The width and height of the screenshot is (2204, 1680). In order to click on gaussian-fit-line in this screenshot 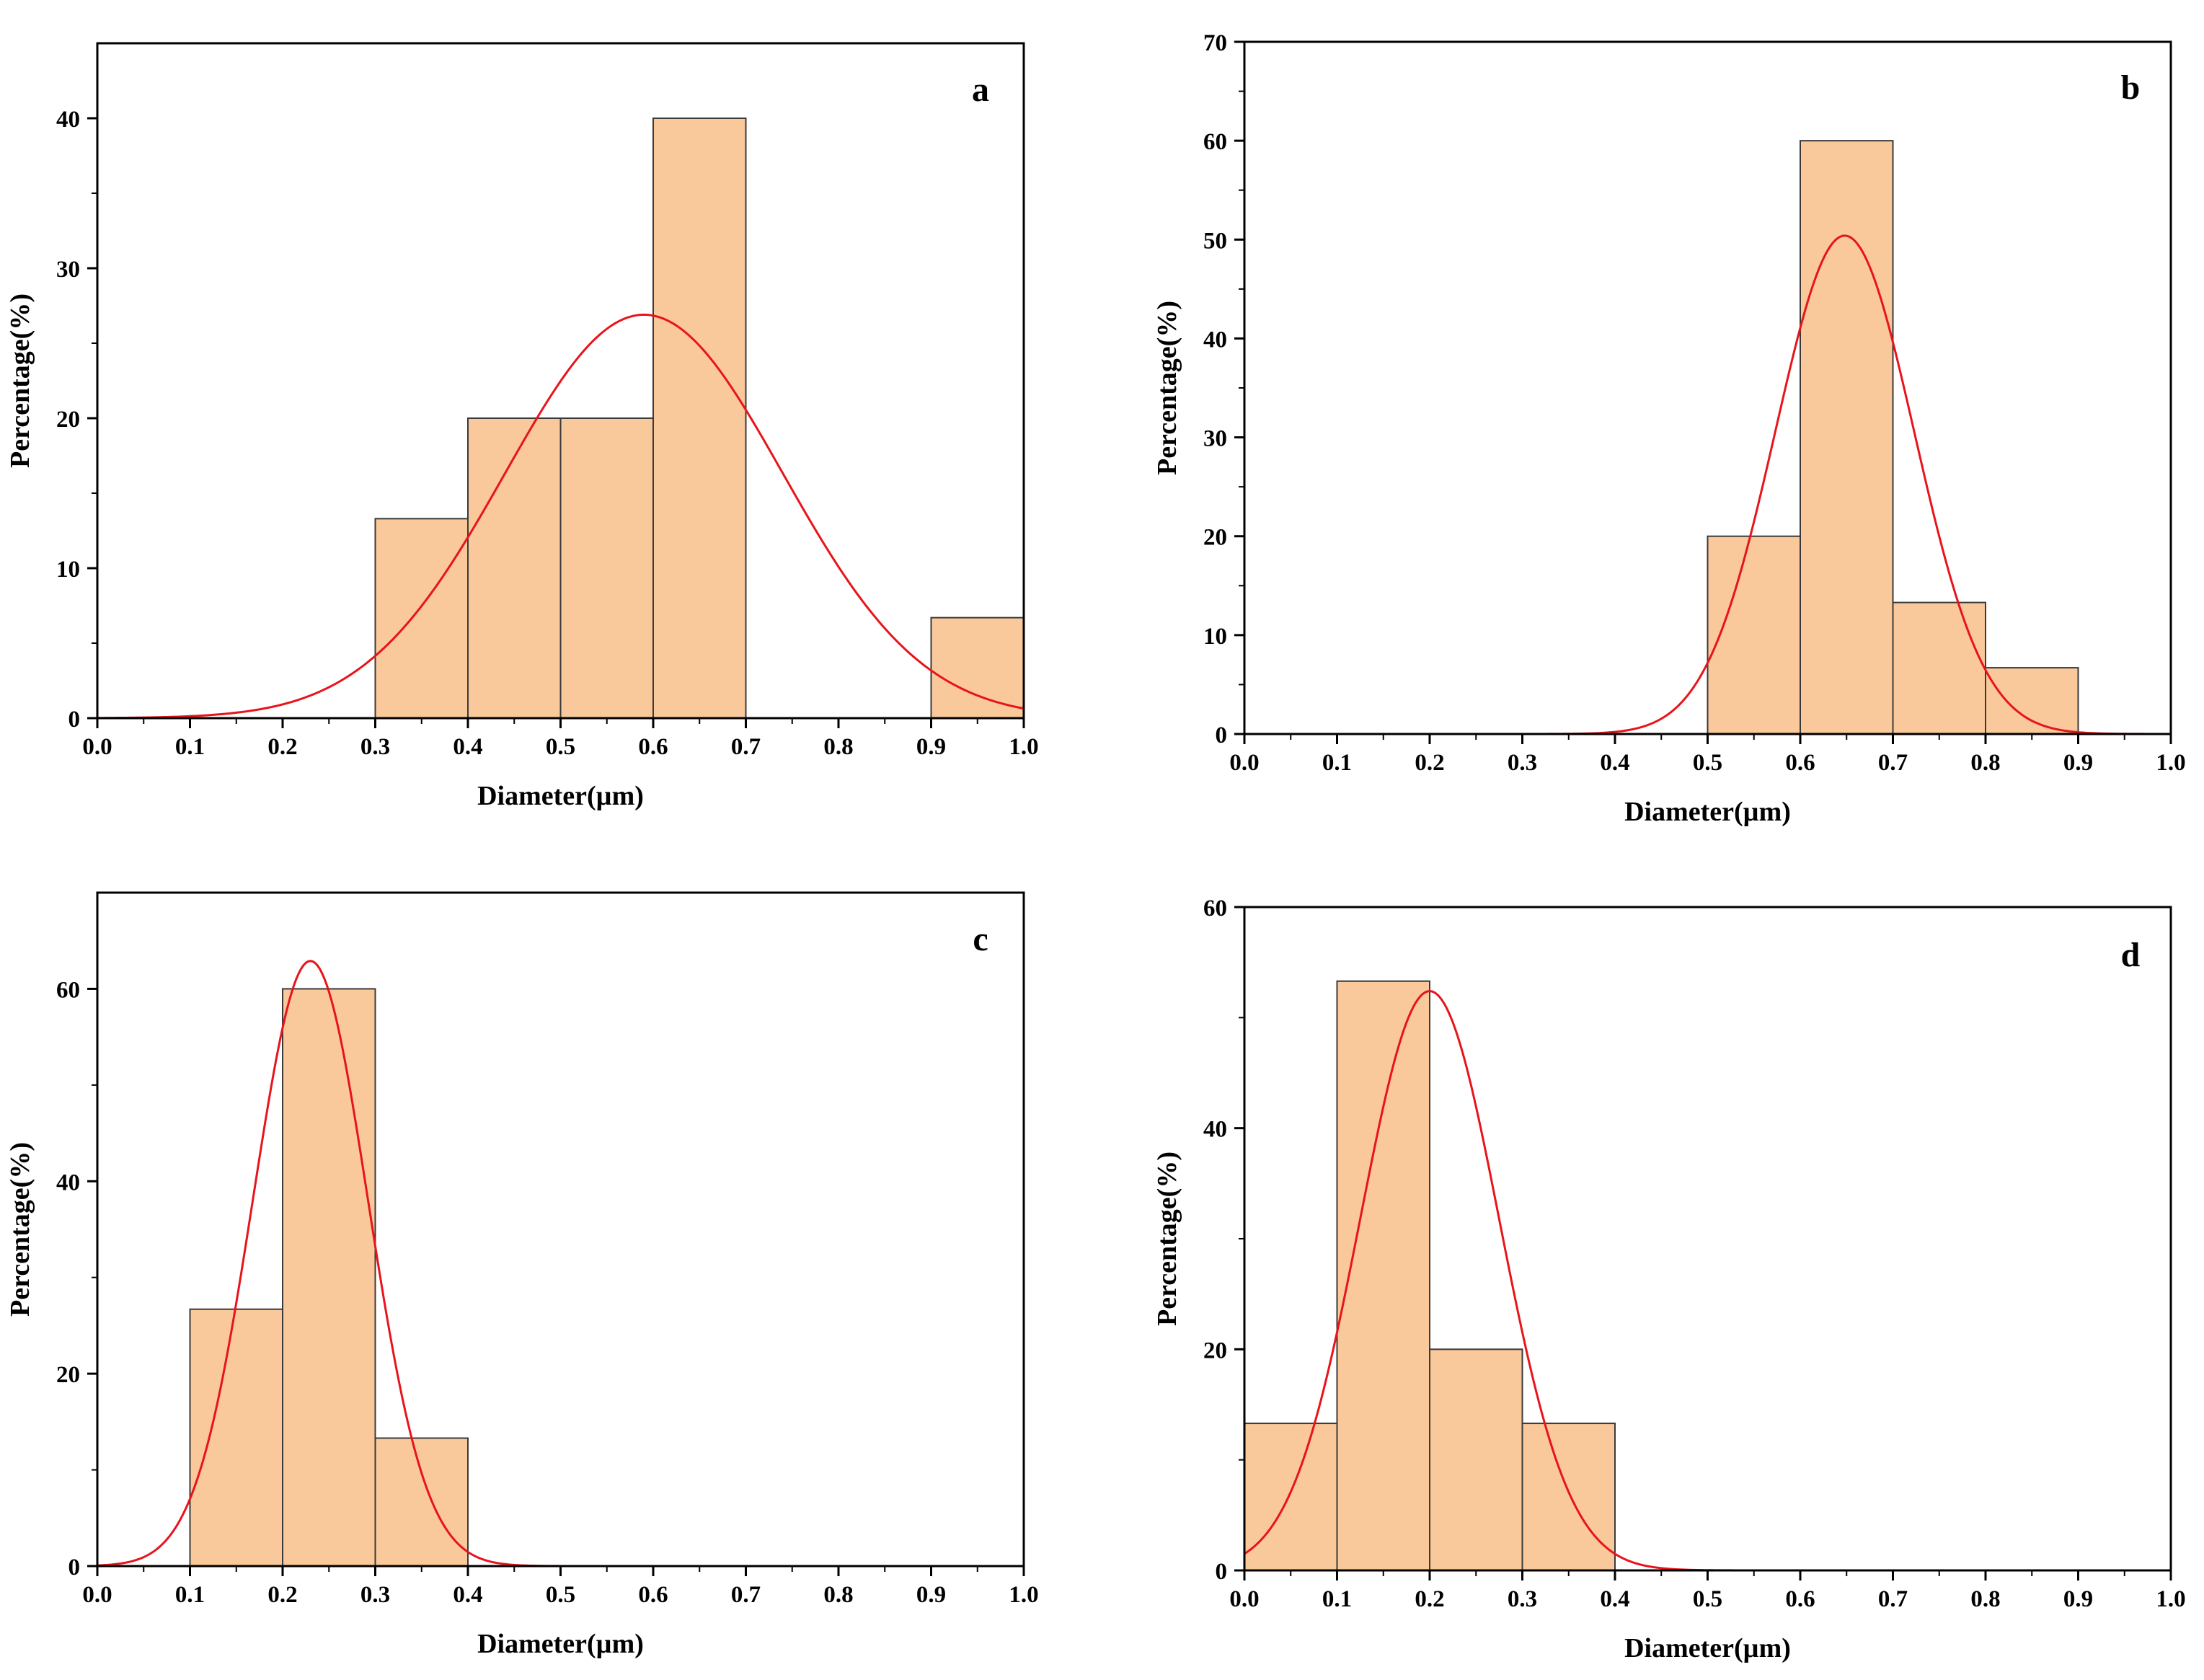, I will do `click(560, 516)`.